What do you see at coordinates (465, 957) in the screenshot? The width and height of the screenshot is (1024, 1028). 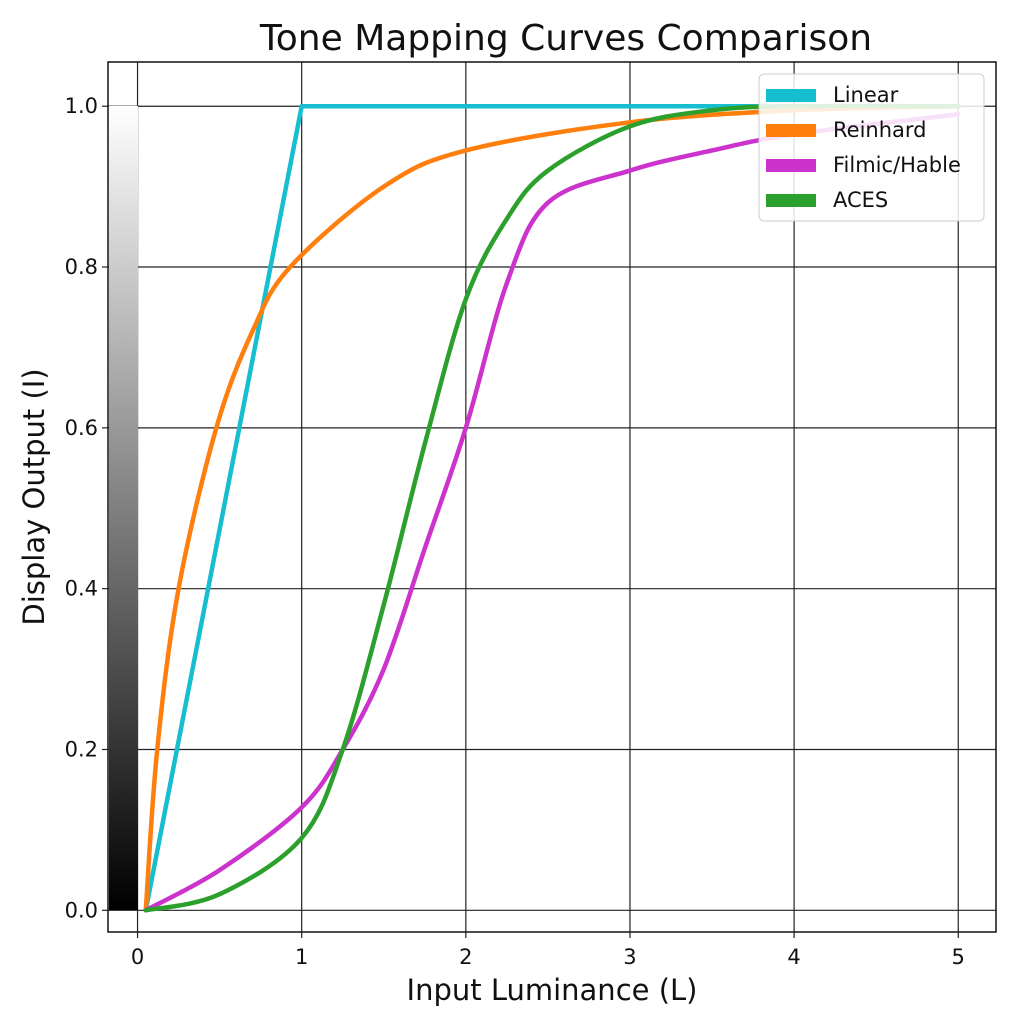 I see `x-tick-label: 2` at bounding box center [465, 957].